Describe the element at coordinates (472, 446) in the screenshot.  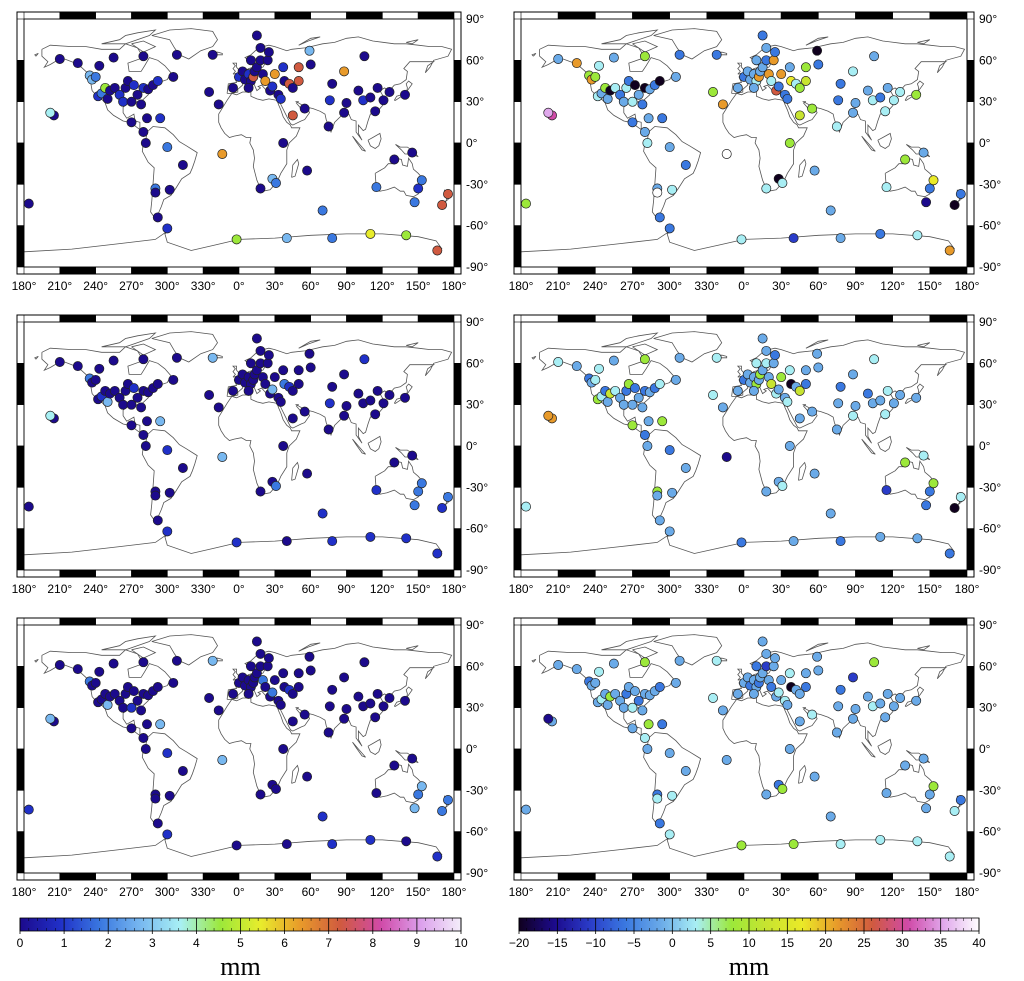
I see `latitude-tick-label: 0°` at that location.